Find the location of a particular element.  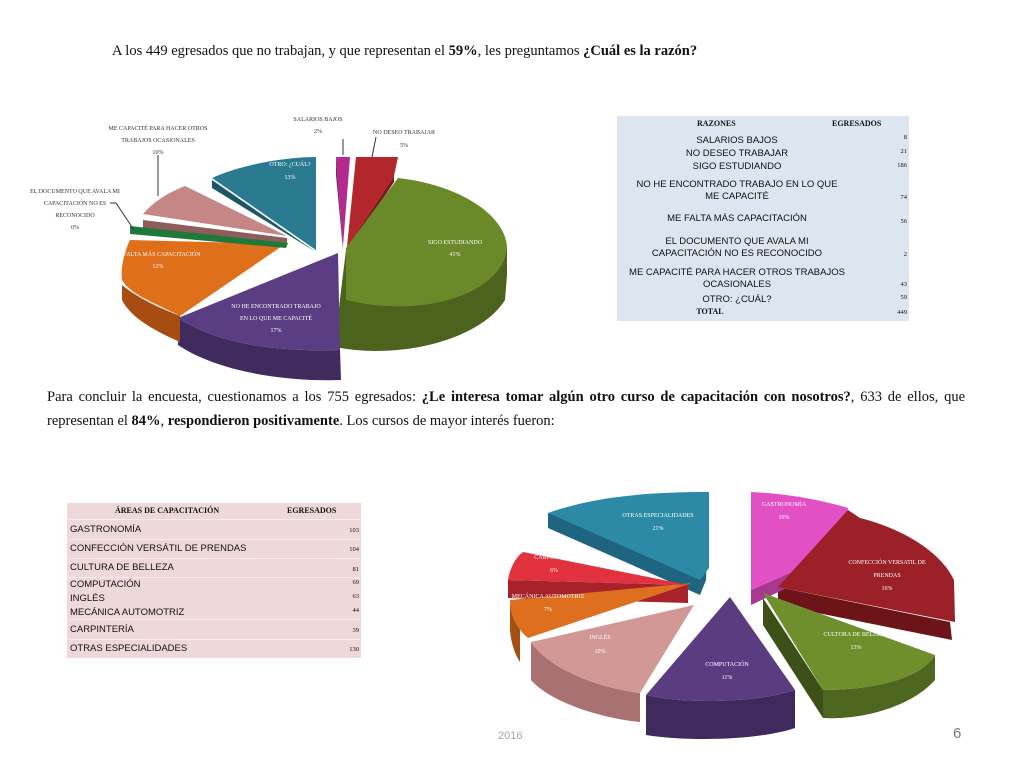

label-salarios-pct: 2% is located at coordinates (318, 132).